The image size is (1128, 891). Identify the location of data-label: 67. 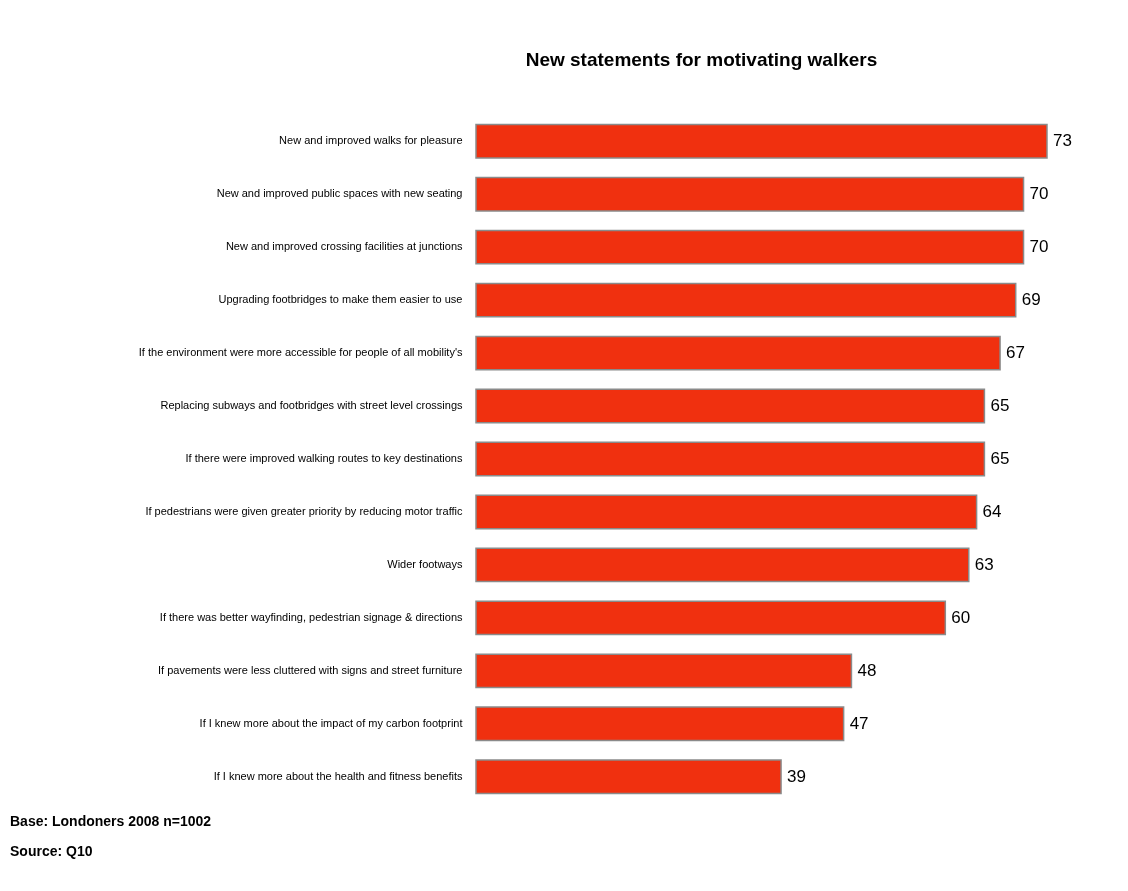
(1015, 353).